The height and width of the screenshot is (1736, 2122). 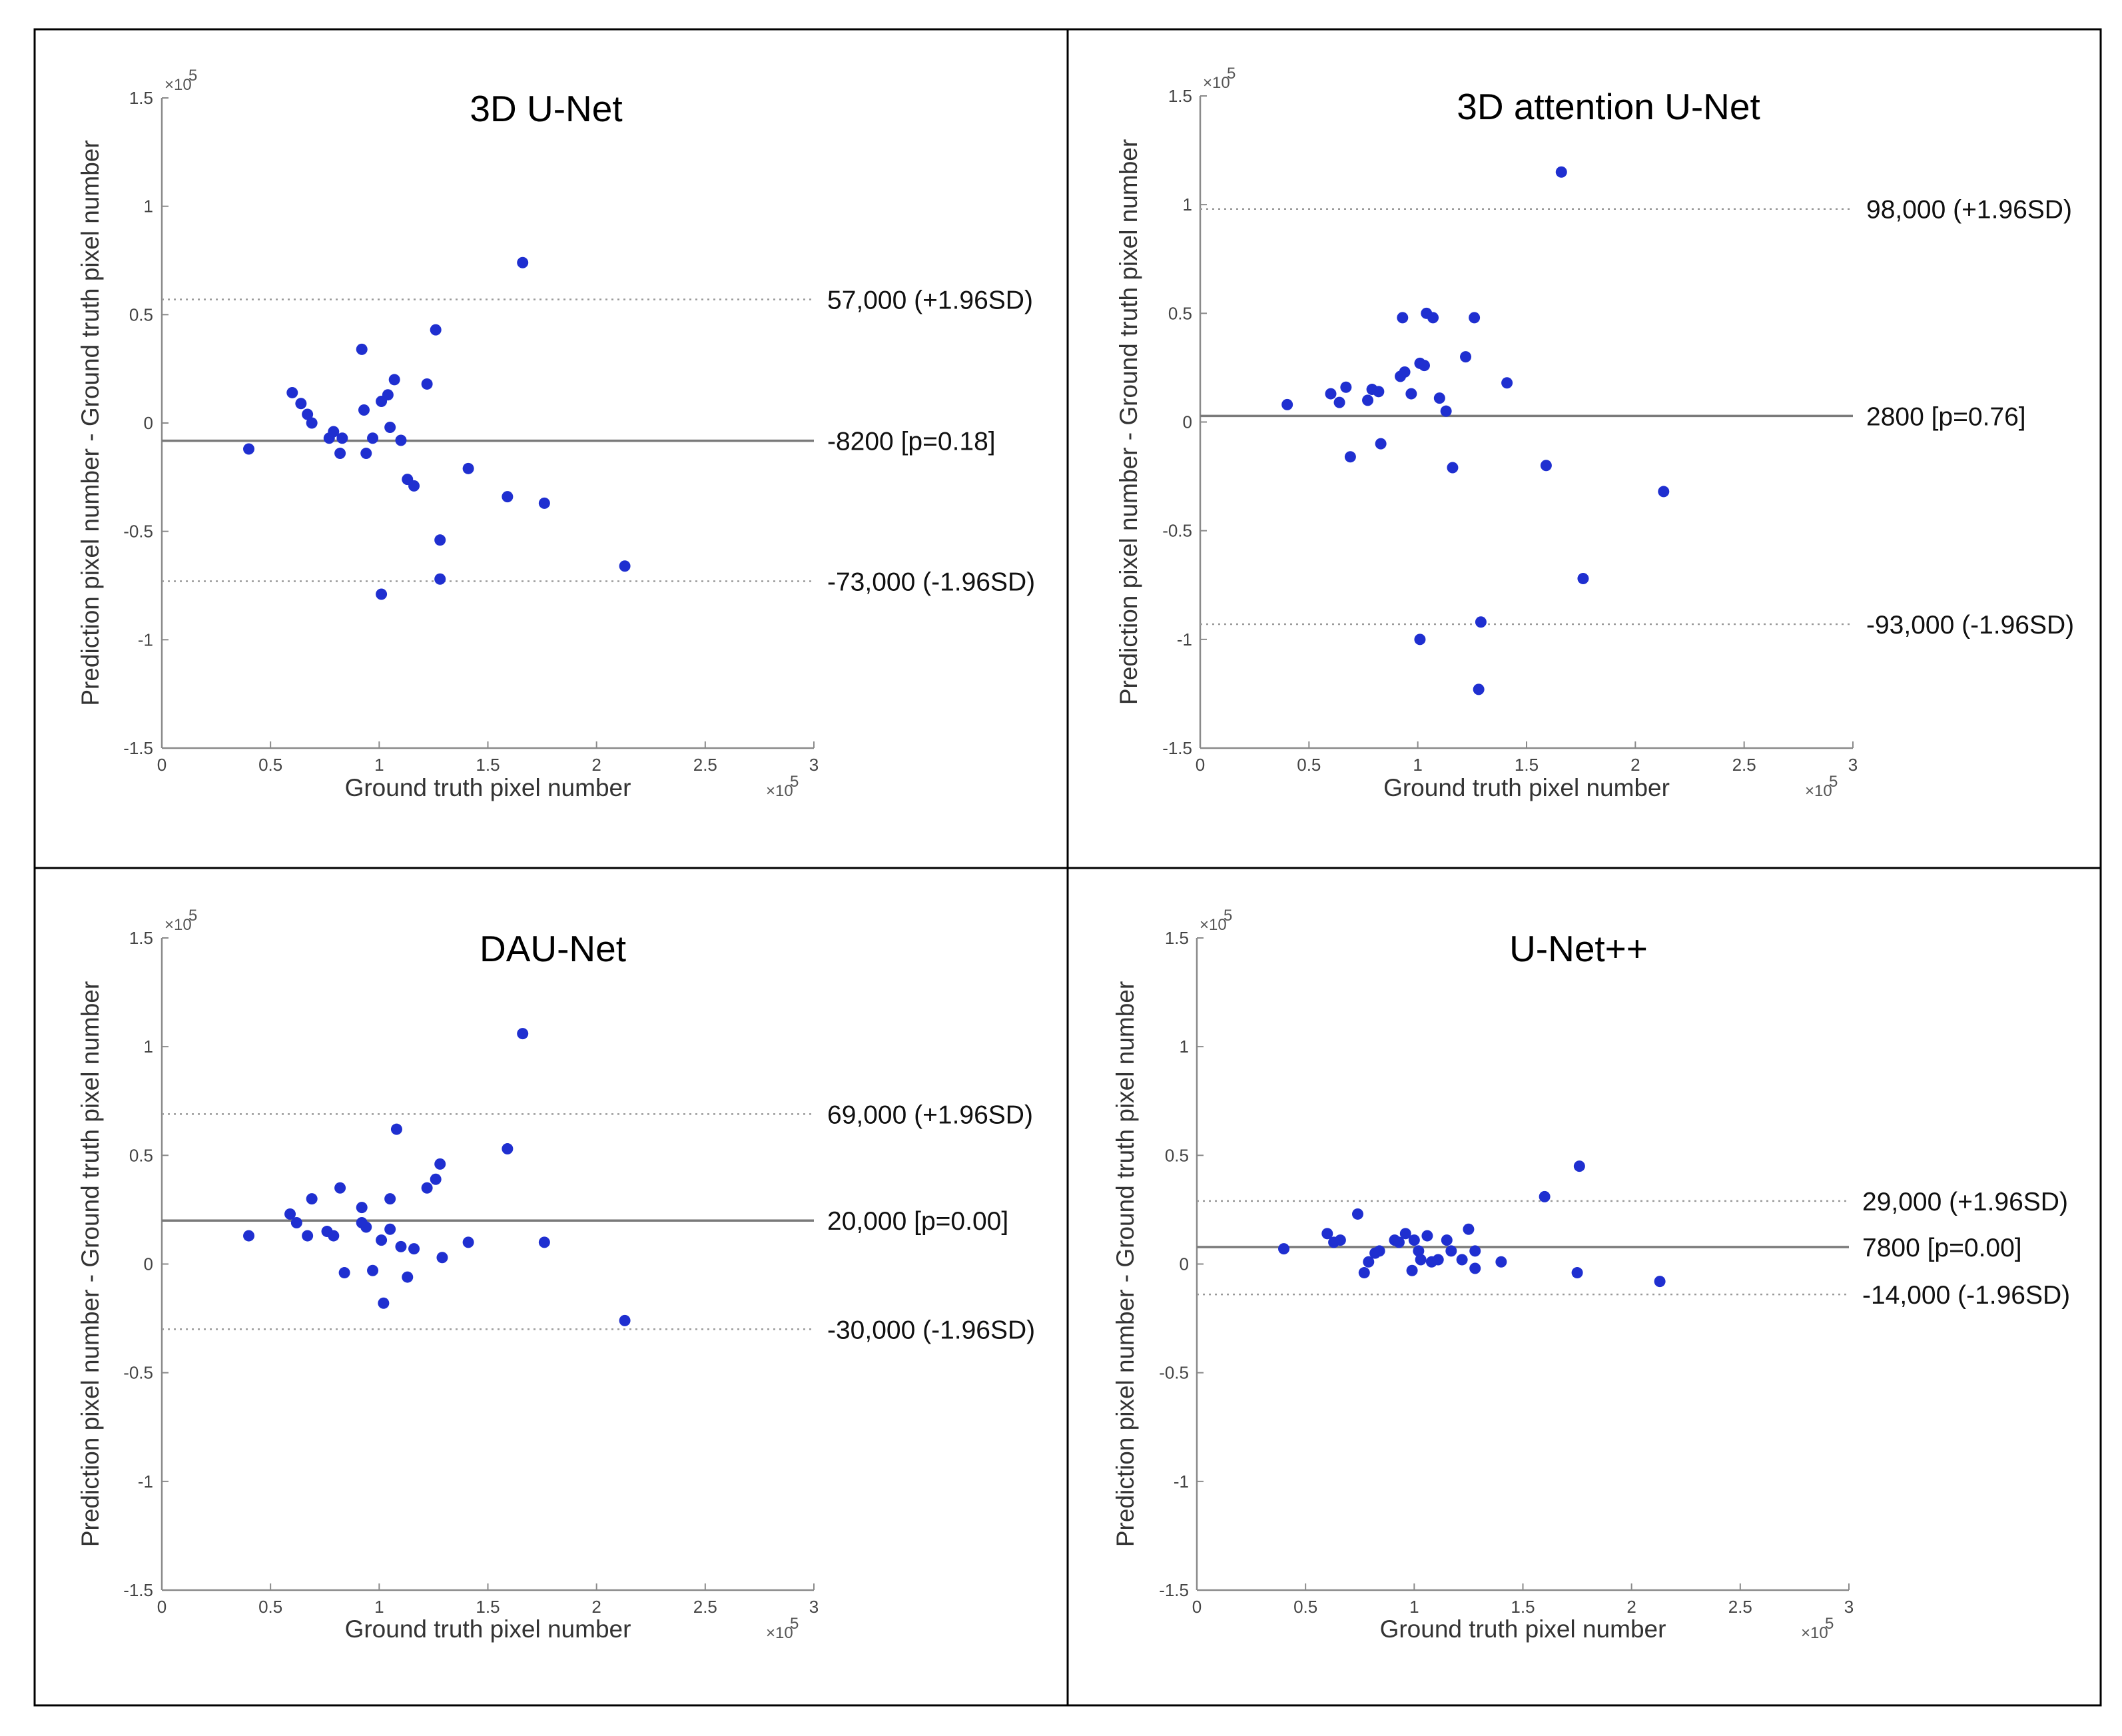 What do you see at coordinates (1818, 791) in the screenshot?
I see `x-exponent-base: ×10` at bounding box center [1818, 791].